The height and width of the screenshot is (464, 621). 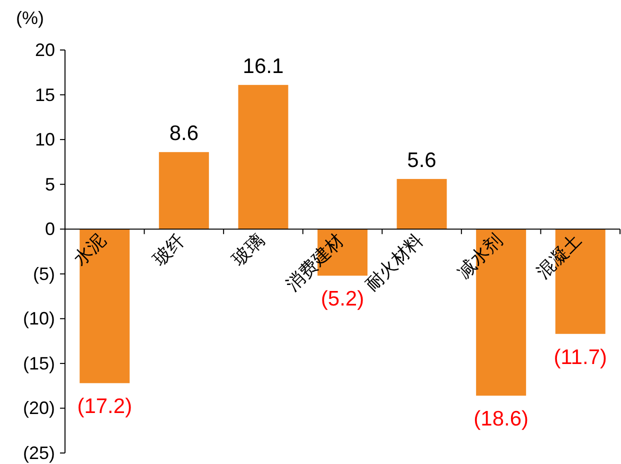 What do you see at coordinates (248, 250) in the screenshot?
I see `x-tick-label: 玻璃` at bounding box center [248, 250].